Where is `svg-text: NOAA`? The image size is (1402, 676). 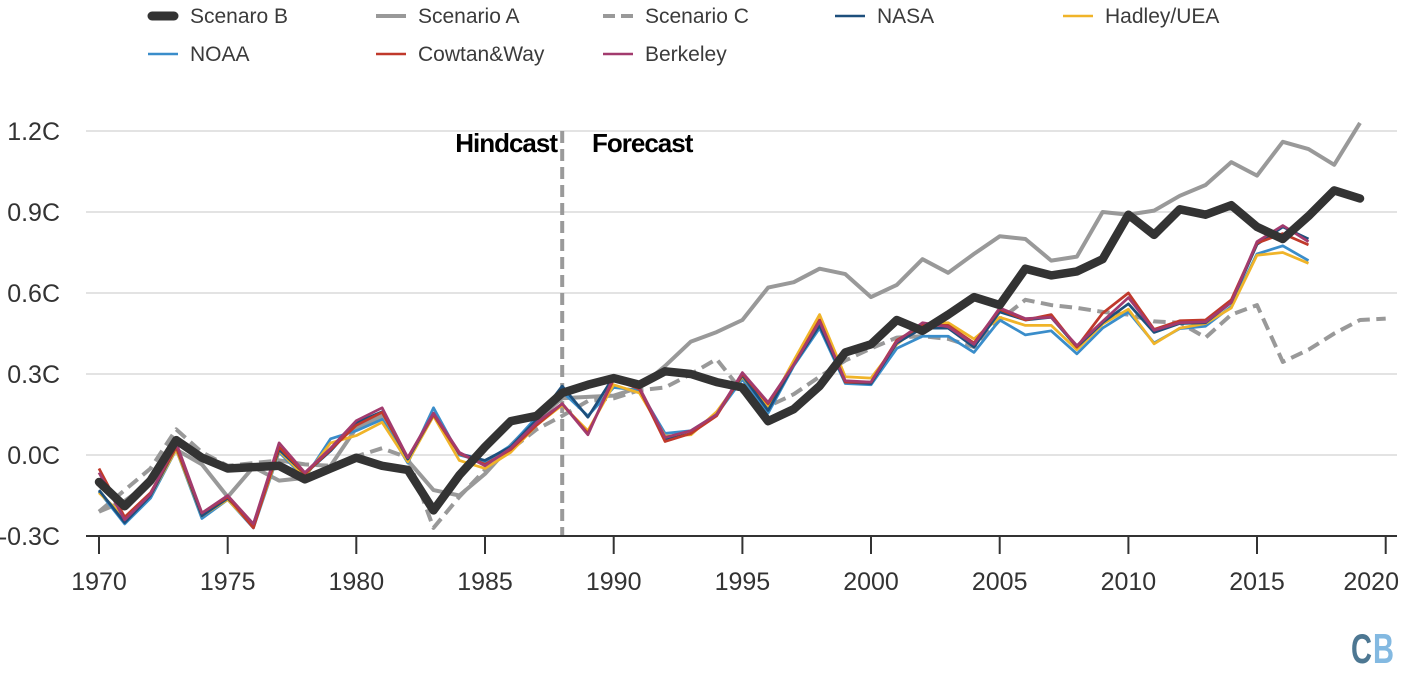
svg-text: NOAA is located at coordinates (220, 54).